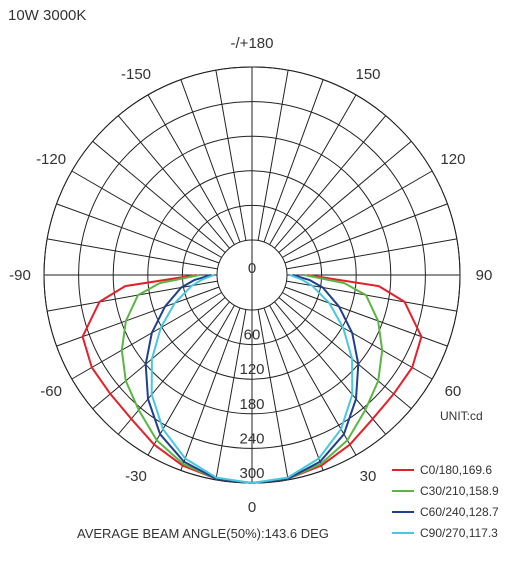 The width and height of the screenshot is (525, 562). I want to click on angle-label: 0, so click(252, 507).